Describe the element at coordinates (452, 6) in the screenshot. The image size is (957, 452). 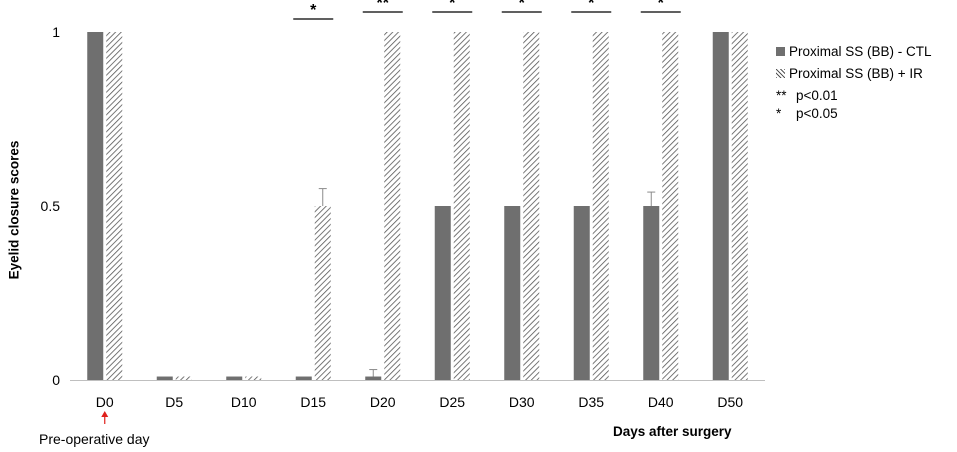
I see `significance-mark-D25: *` at that location.